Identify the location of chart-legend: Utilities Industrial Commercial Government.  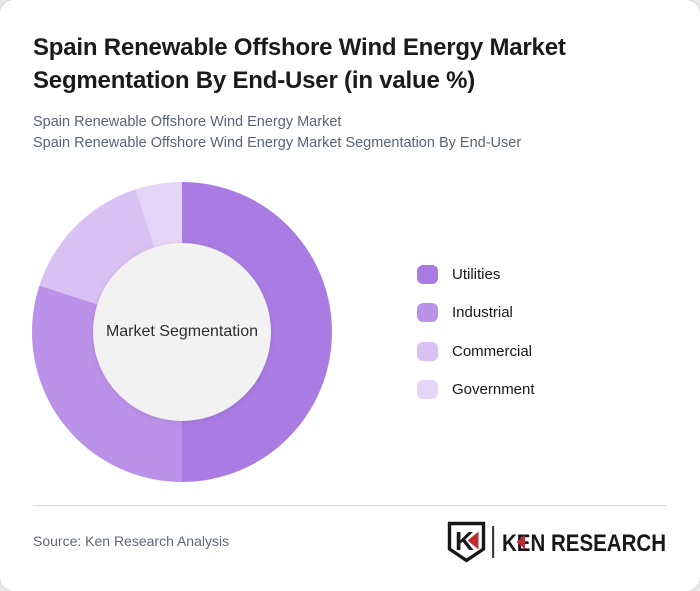
(476, 341).